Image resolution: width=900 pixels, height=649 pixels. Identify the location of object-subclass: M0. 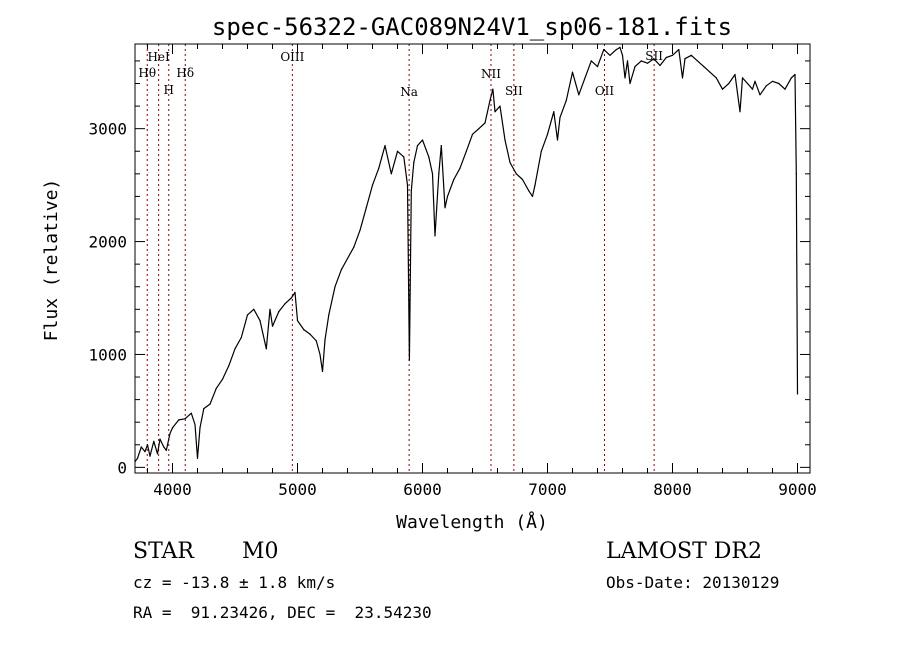
(260, 551).